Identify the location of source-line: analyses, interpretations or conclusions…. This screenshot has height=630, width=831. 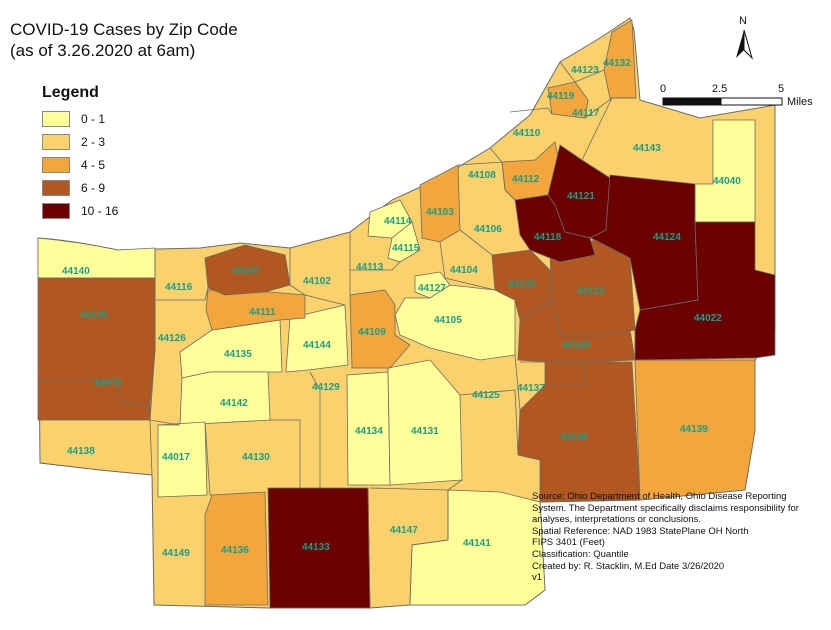
(616, 520).